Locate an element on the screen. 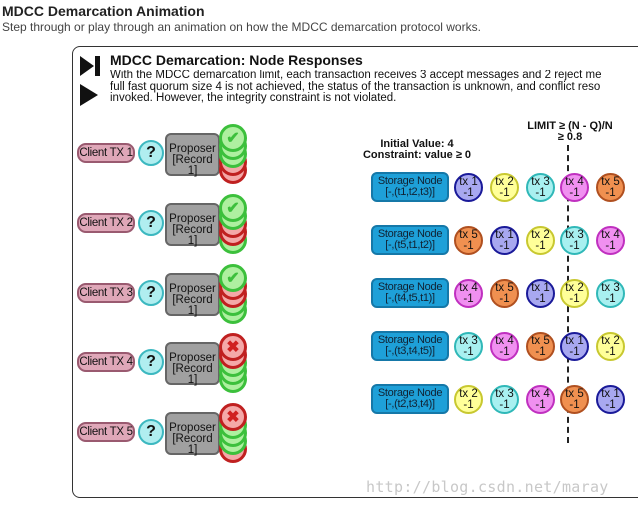  storage-node: Storage Node [-,(t3,t4,t5)] is located at coordinates (410, 346).